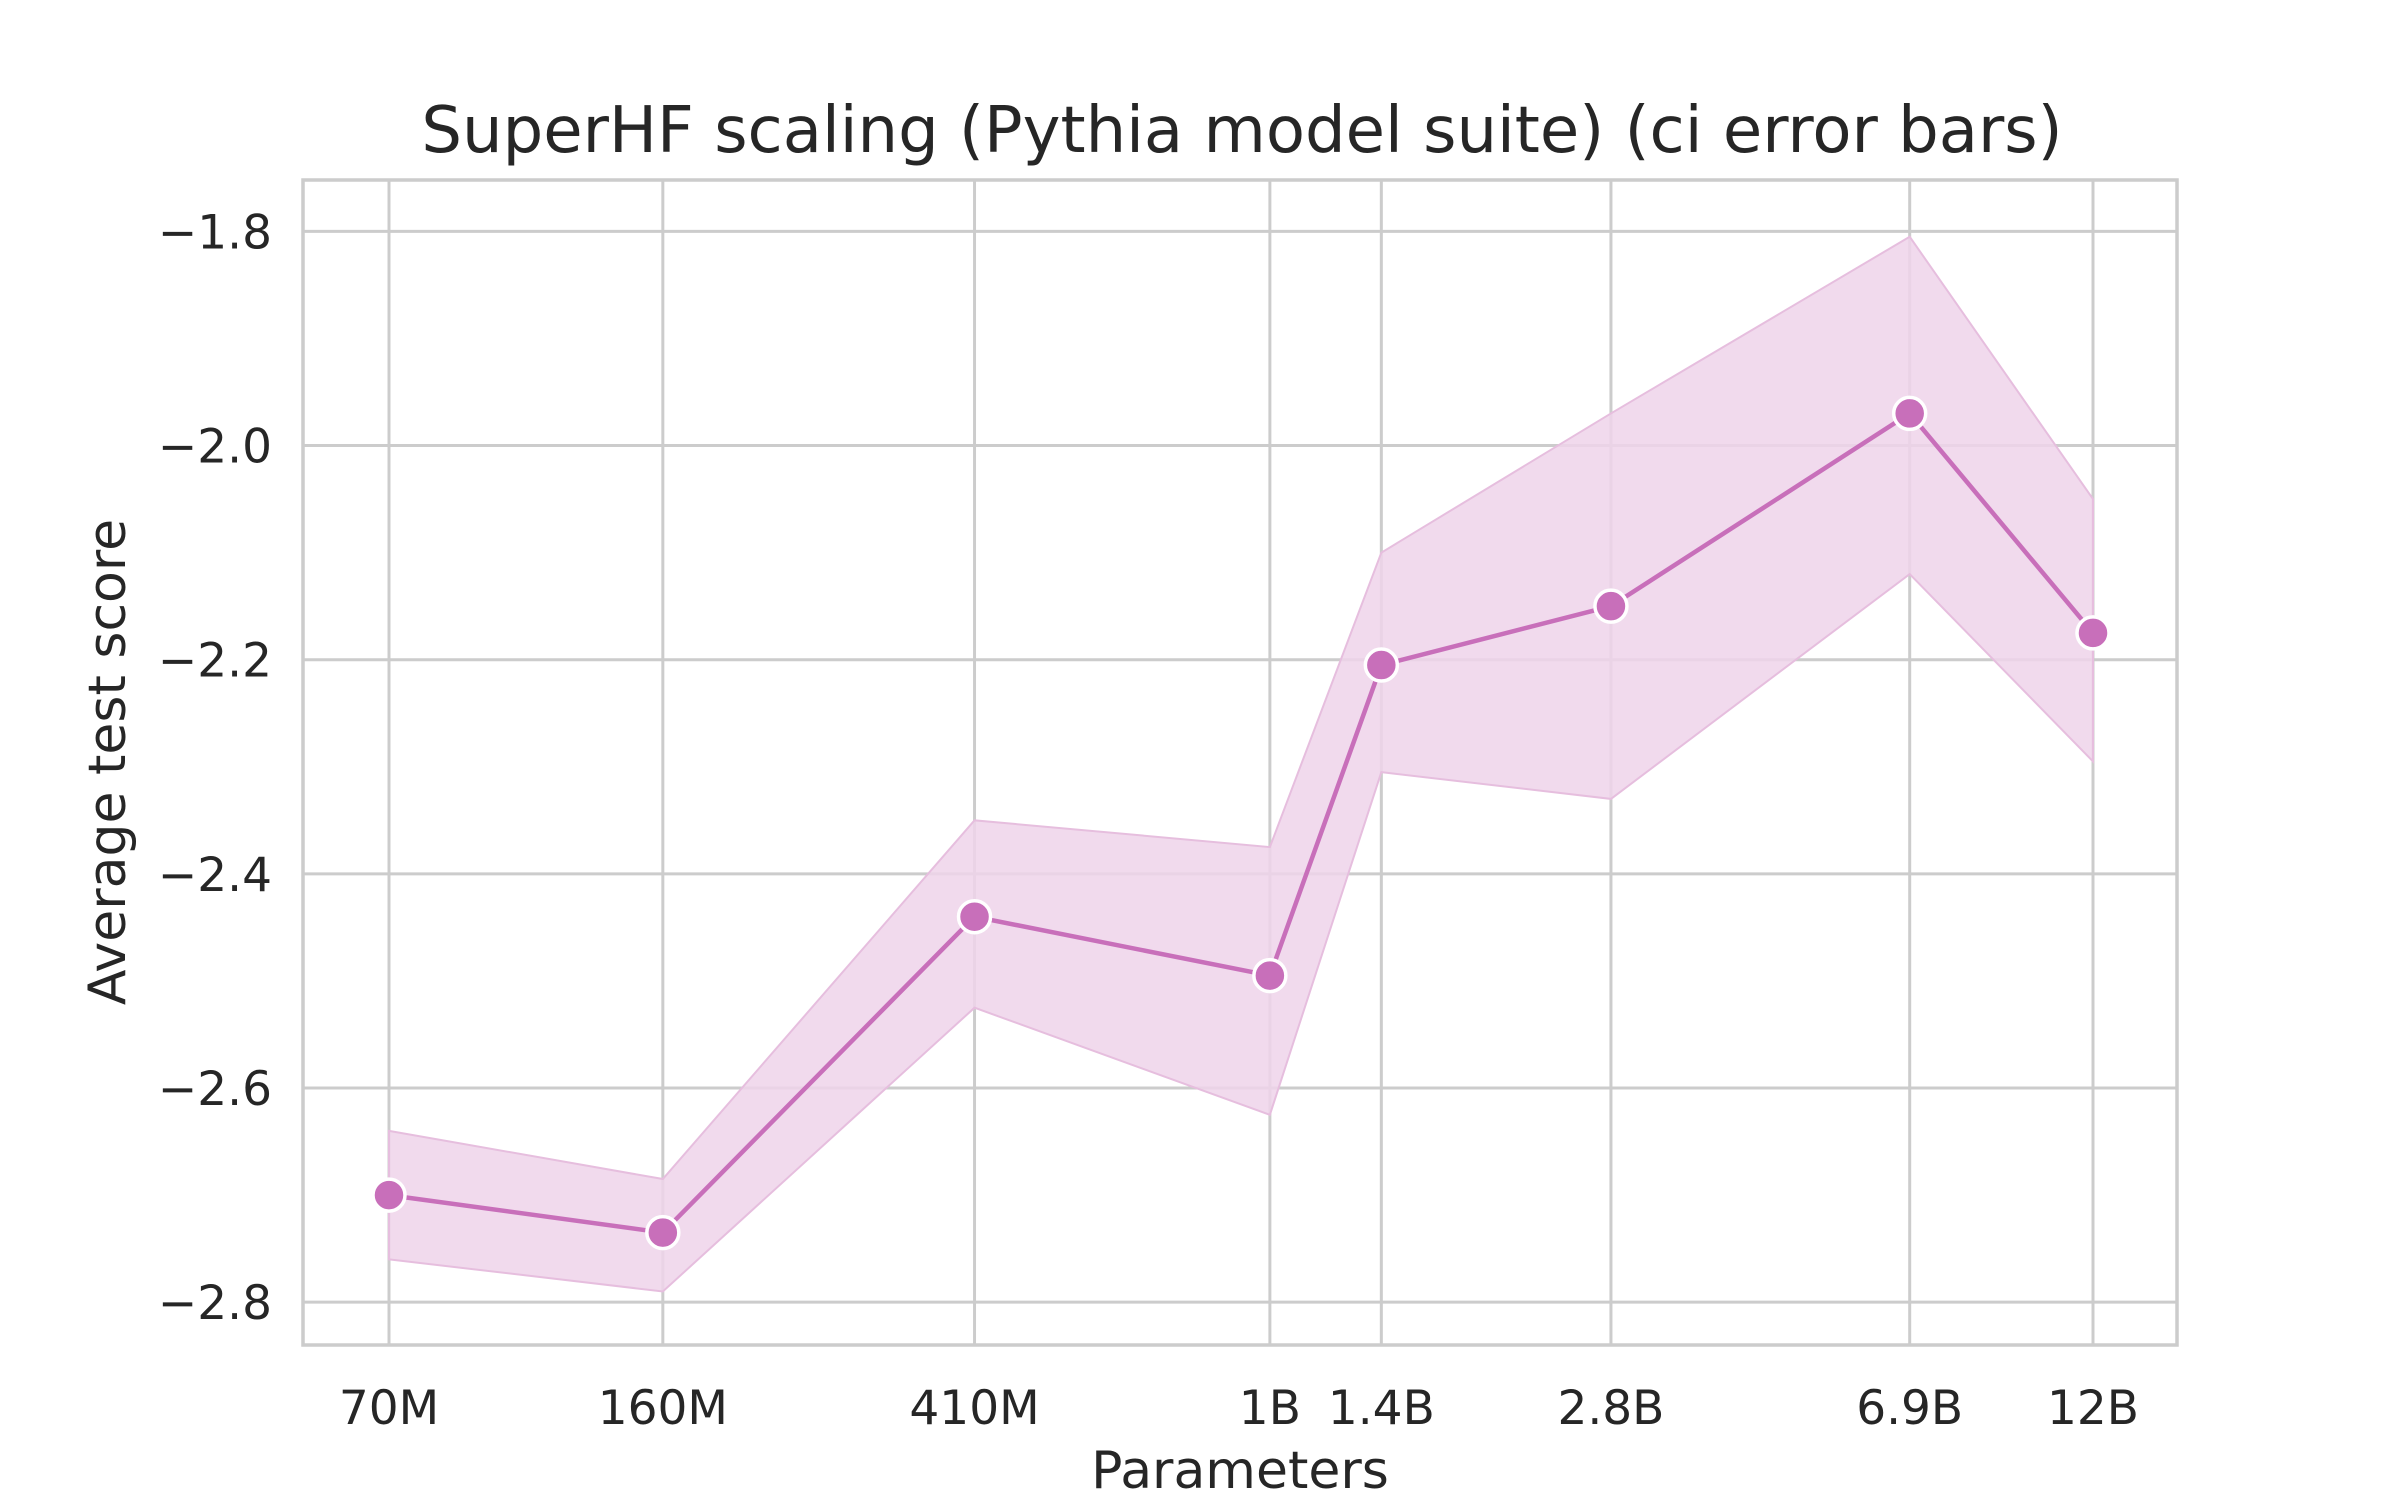 This screenshot has height=1500, width=2400. What do you see at coordinates (663, 1408) in the screenshot?
I see `x-tick-label: 160M` at bounding box center [663, 1408].